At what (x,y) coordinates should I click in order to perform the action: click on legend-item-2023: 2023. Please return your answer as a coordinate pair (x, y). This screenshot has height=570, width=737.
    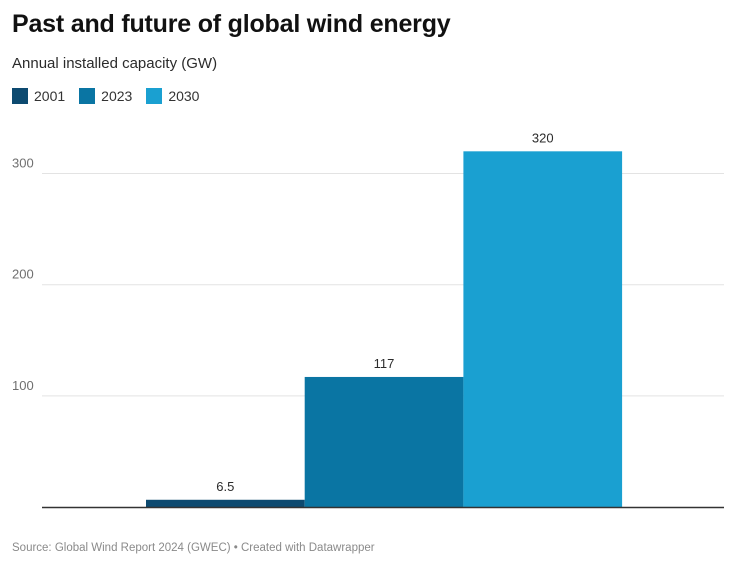
    Looking at the image, I should click on (105, 96).